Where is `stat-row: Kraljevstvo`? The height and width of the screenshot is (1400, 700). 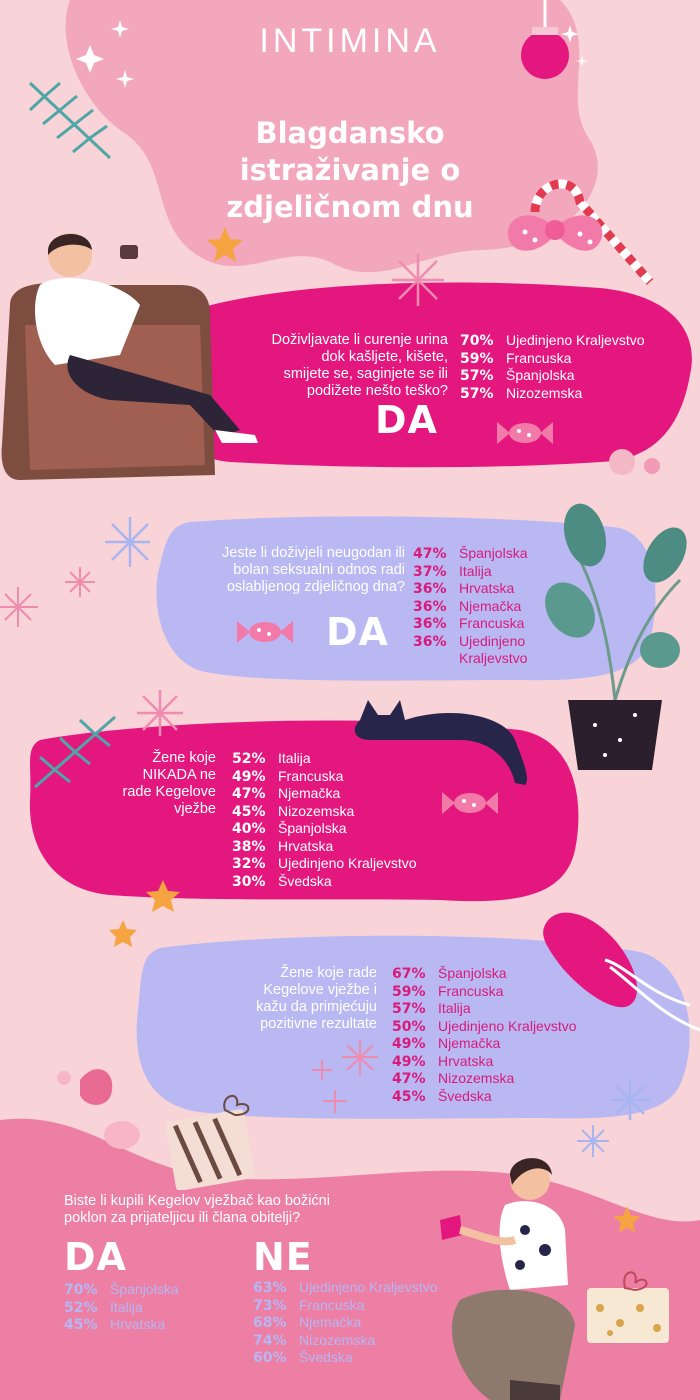
stat-row: Kraljevstvo is located at coordinates (470, 658).